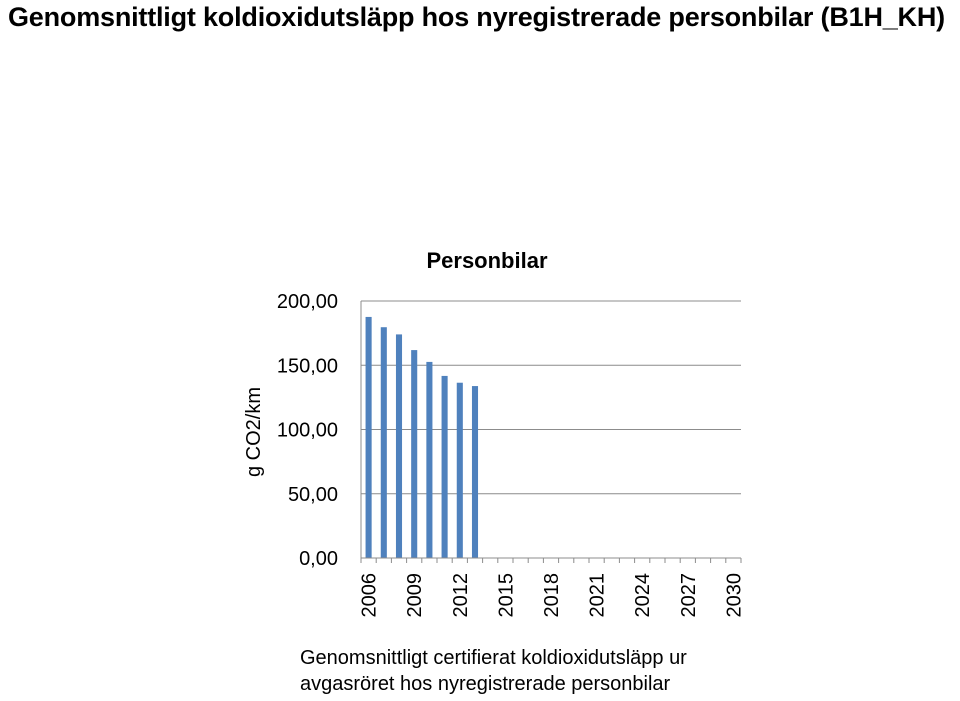  What do you see at coordinates (475, 472) in the screenshot?
I see `bar-2013` at bounding box center [475, 472].